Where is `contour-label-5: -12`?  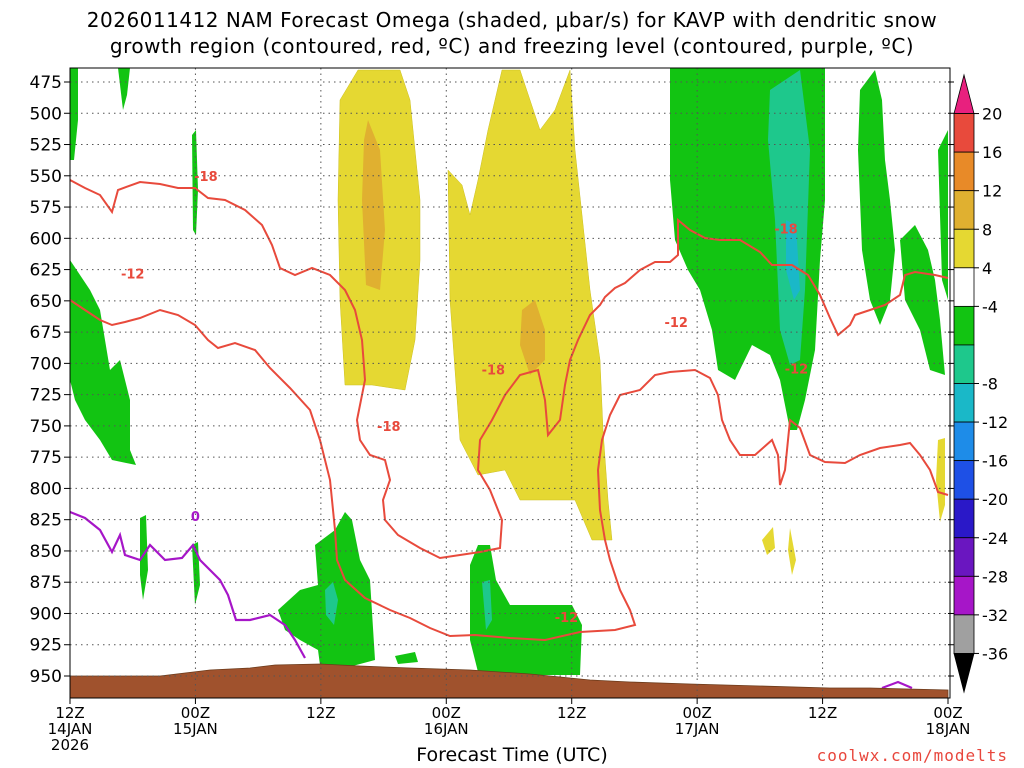 contour-label-5: -12 is located at coordinates (567, 618).